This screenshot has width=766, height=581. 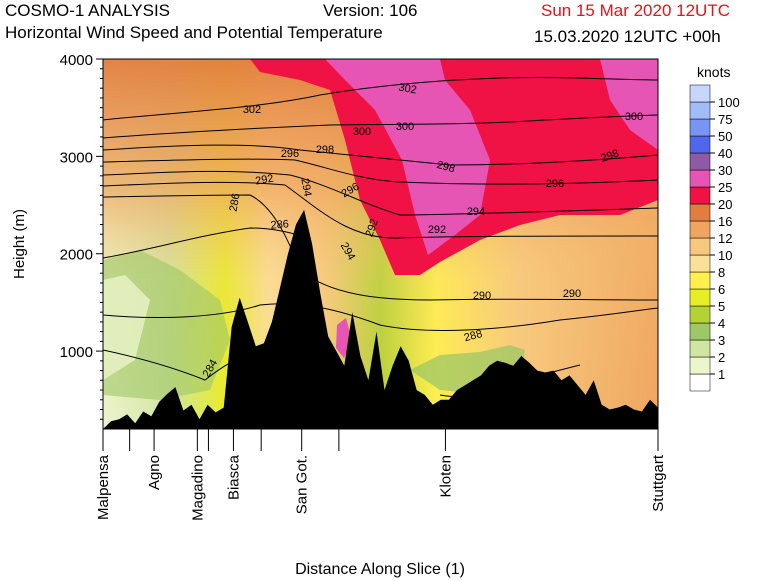 I want to click on isentrope-label: 288, so click(x=473, y=336).